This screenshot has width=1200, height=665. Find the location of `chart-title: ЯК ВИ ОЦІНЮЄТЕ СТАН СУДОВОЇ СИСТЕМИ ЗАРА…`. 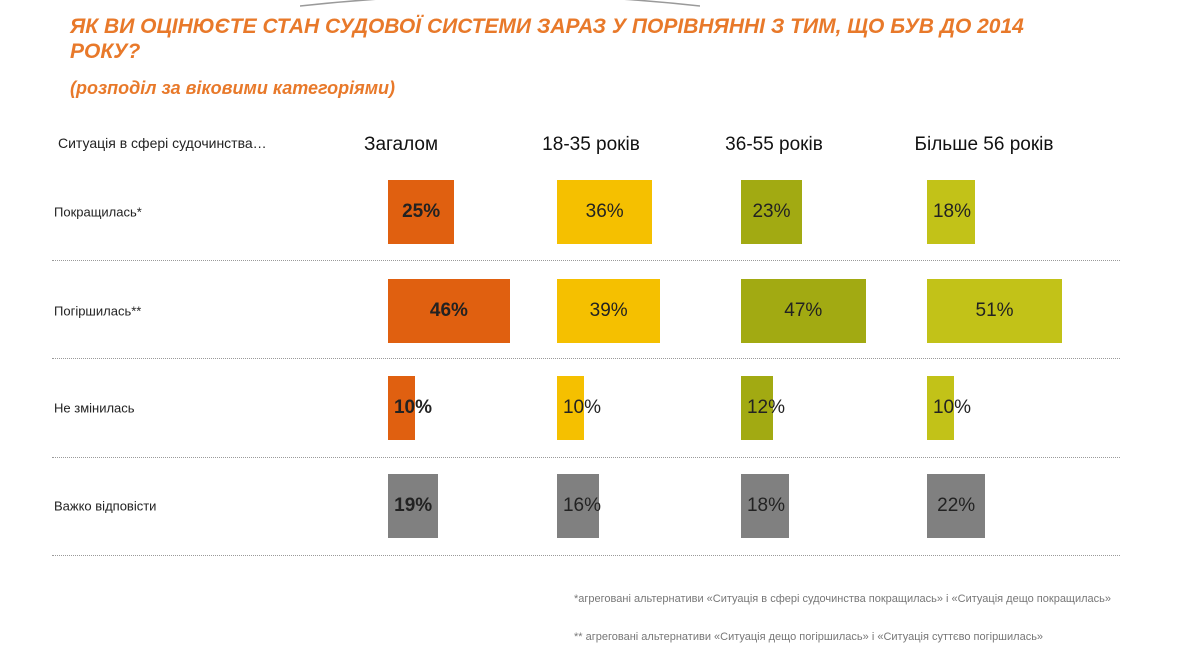

chart-title: ЯК ВИ ОЦІНЮЄТЕ СТАН СУДОВОЇ СИСТЕМИ ЗАРА… is located at coordinates (547, 39).